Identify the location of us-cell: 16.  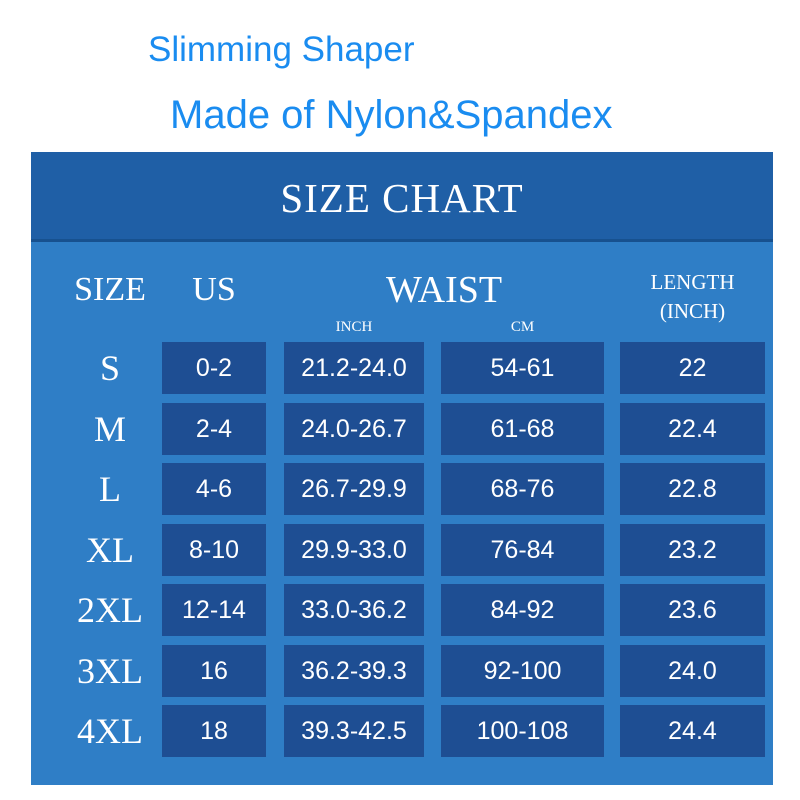
(214, 671).